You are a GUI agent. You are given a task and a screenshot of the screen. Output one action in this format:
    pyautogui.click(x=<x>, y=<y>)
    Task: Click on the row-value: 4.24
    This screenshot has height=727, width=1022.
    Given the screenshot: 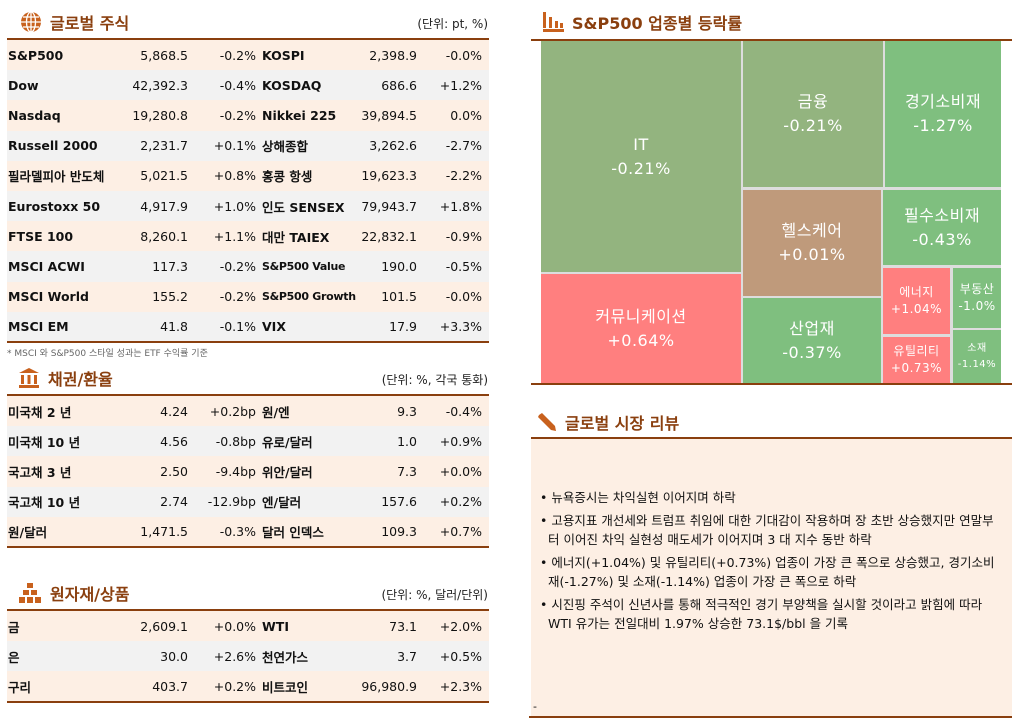 What is the action you would take?
    pyautogui.click(x=174, y=411)
    